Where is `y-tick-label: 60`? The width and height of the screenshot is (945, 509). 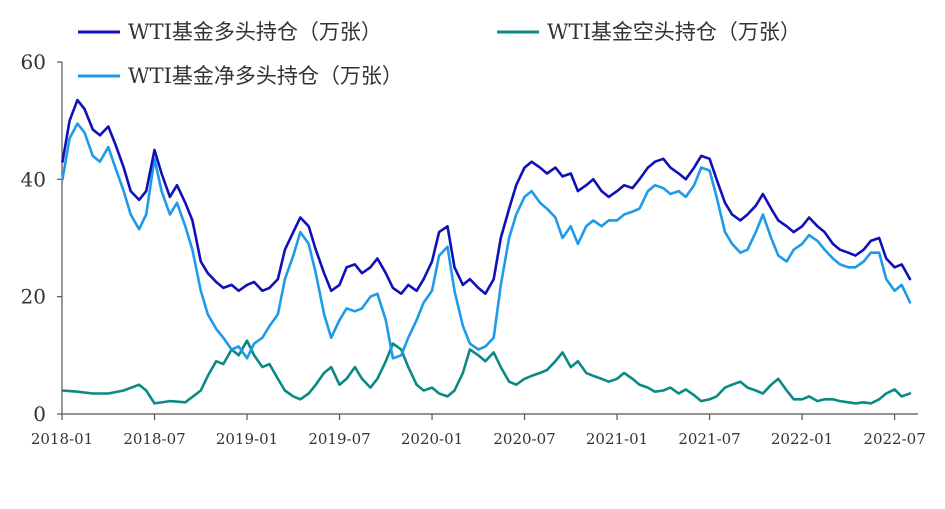 y-tick-label: 60 is located at coordinates (33, 62).